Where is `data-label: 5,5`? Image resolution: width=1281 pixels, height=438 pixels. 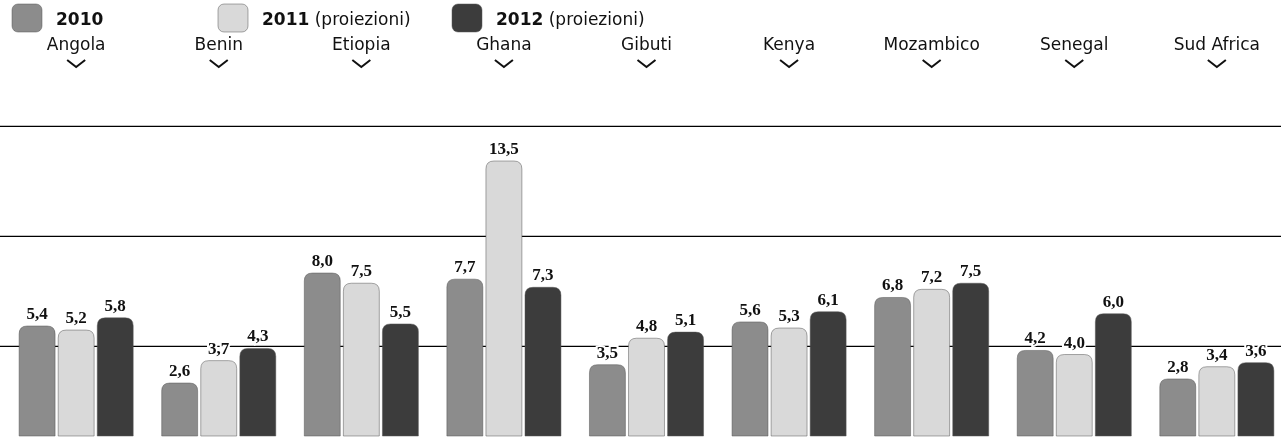
data-label: 5,5 is located at coordinates (400, 311).